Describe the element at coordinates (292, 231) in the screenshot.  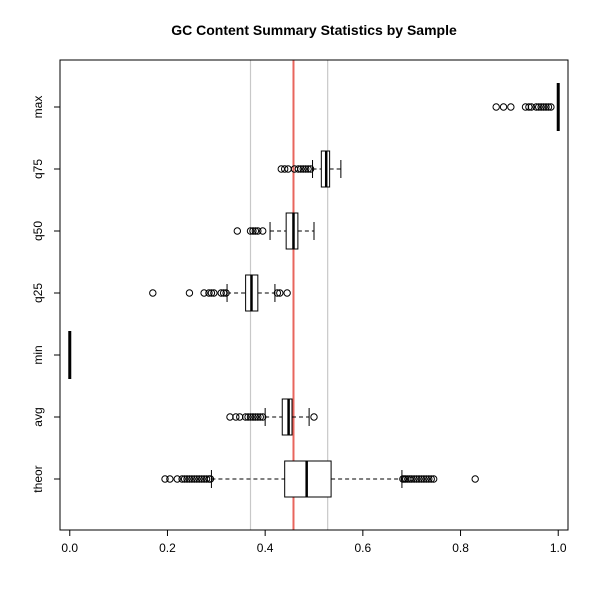
I see `box-iqr-q50` at that location.